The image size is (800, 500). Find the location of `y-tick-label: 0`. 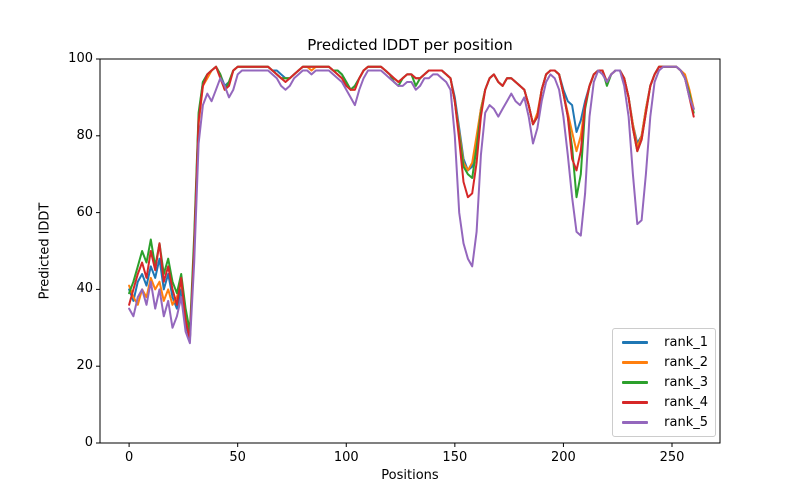

y-tick-label: 0 is located at coordinates (88, 442).